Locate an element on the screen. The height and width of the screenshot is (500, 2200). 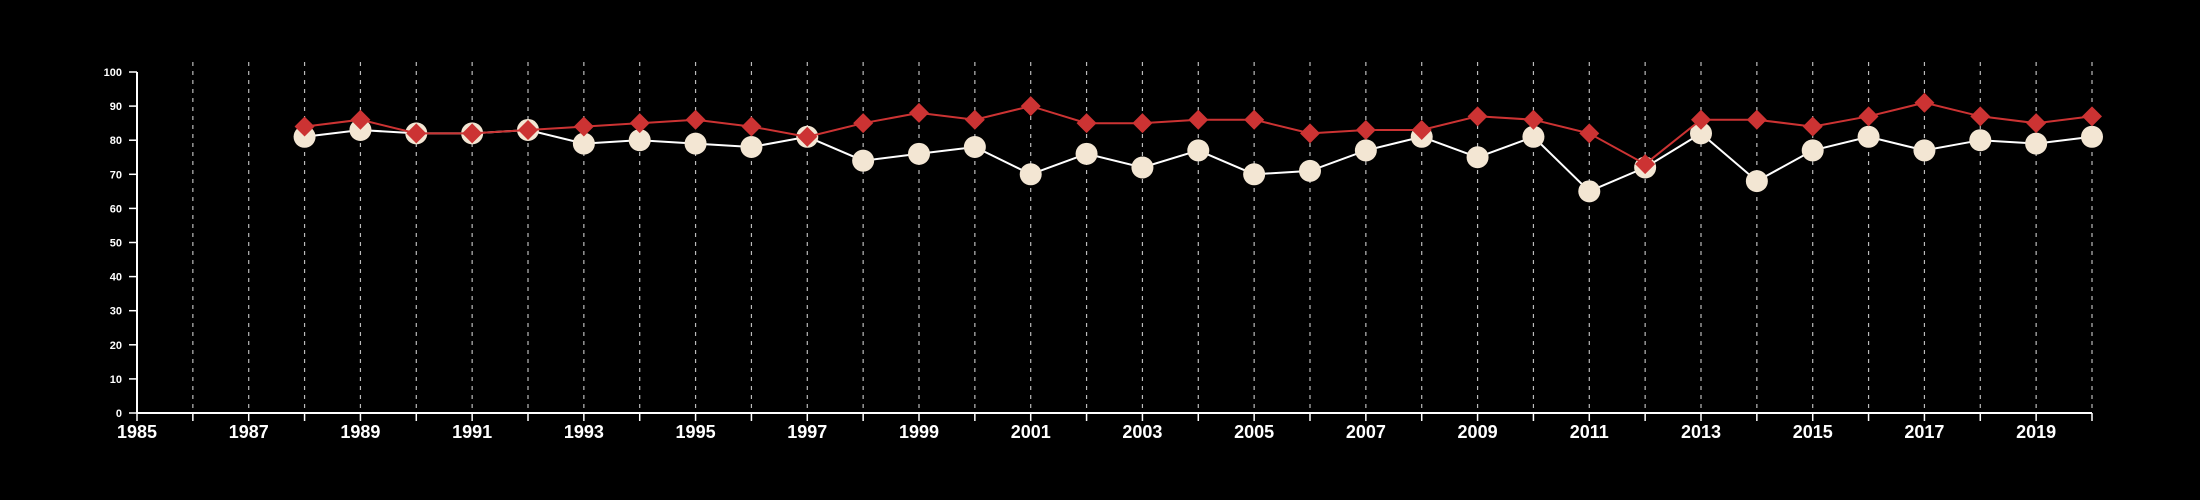
y-tick-label: 50 is located at coordinates (116, 244).